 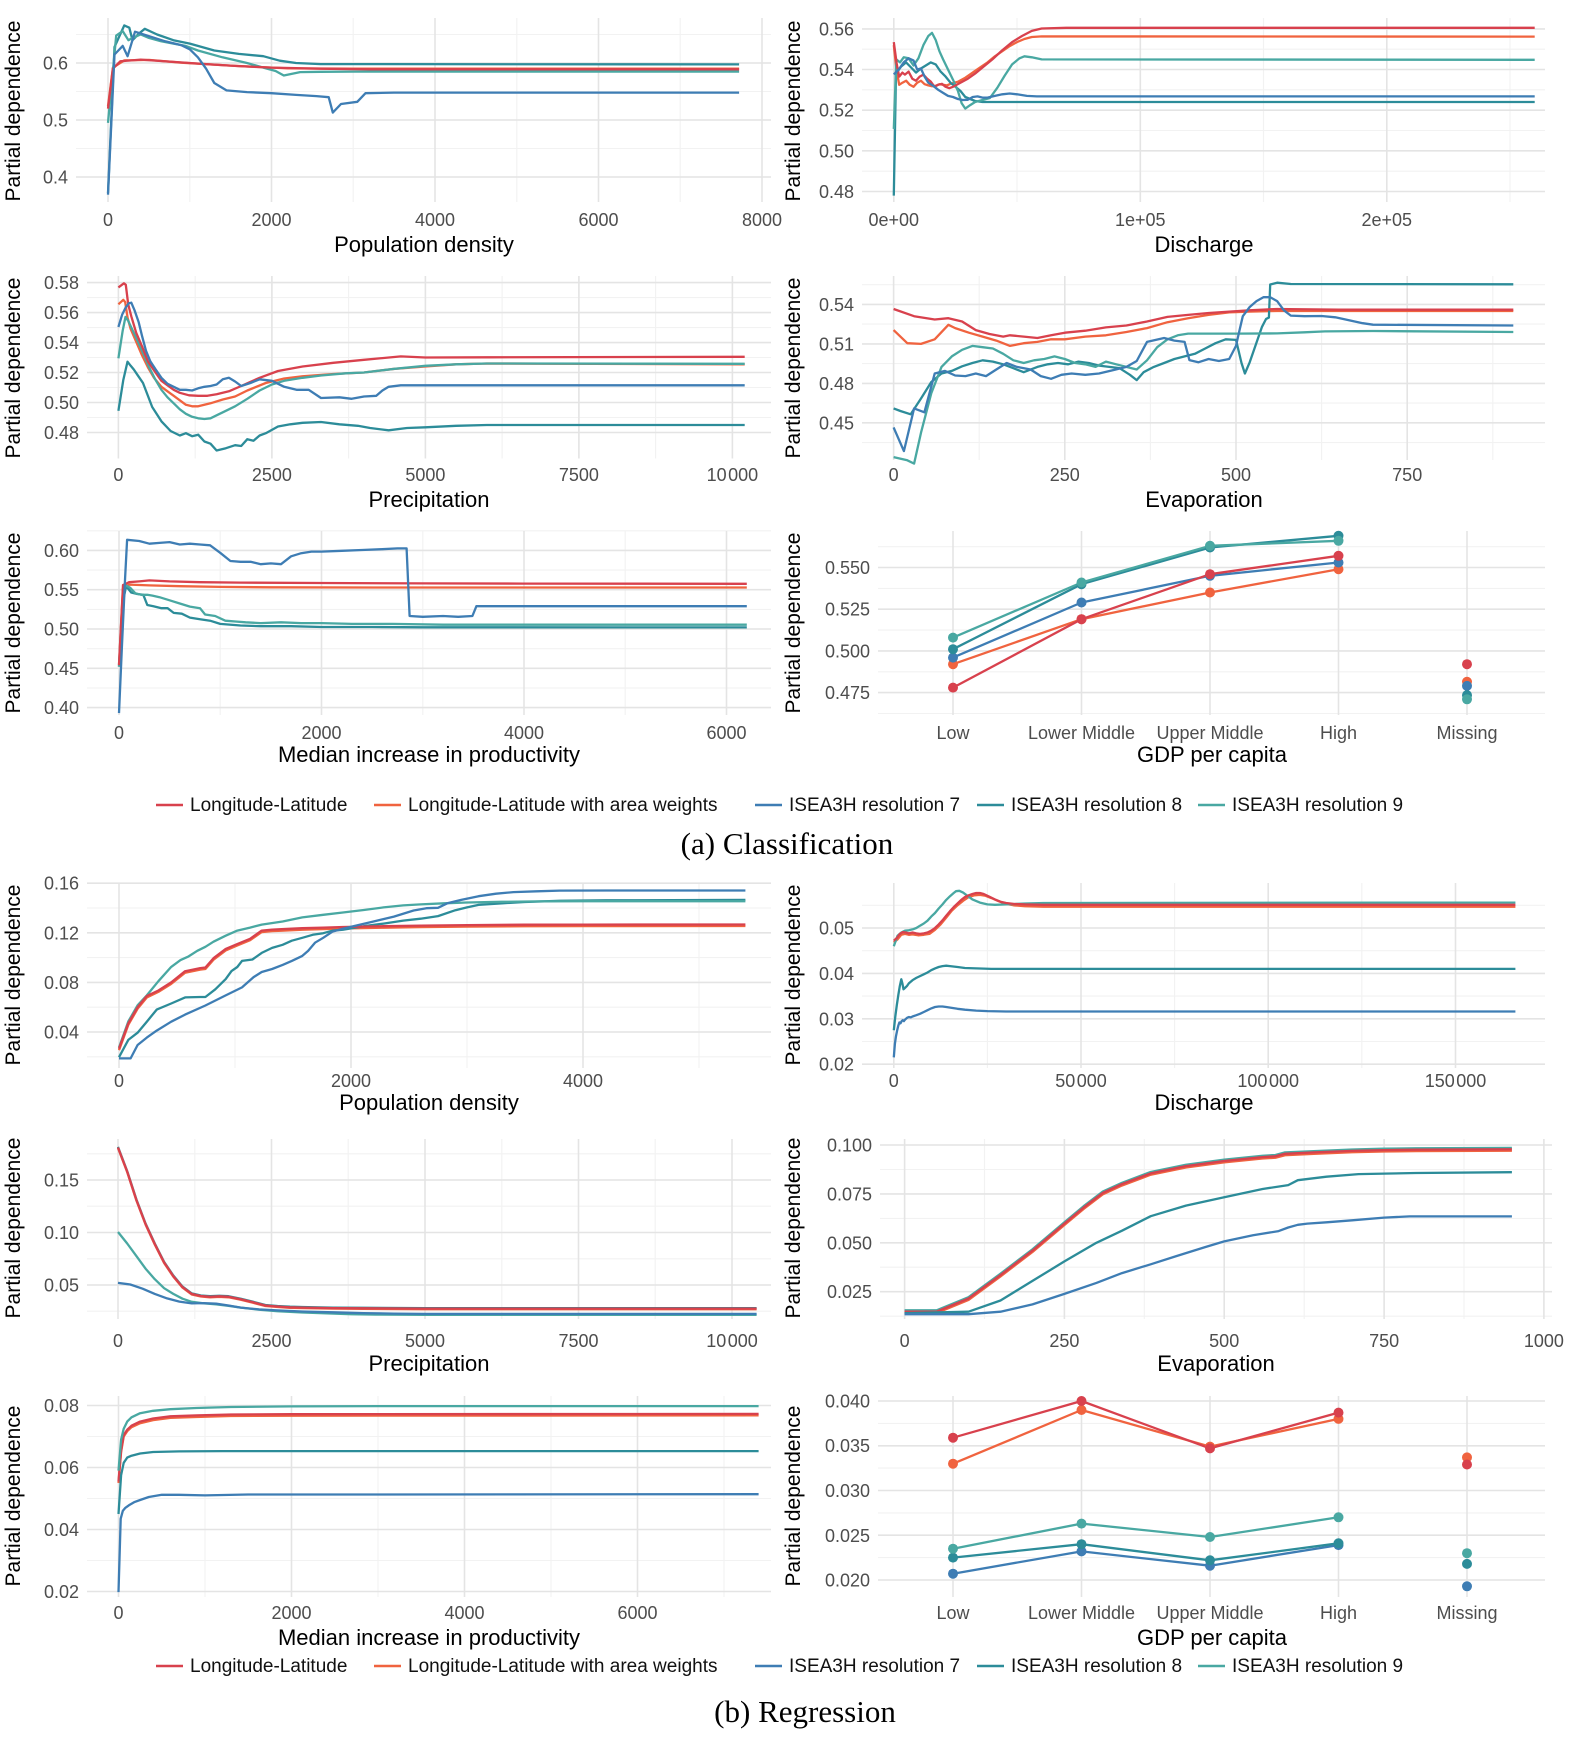 I want to click on svg-text: 0.500, so click(x=847, y=651).